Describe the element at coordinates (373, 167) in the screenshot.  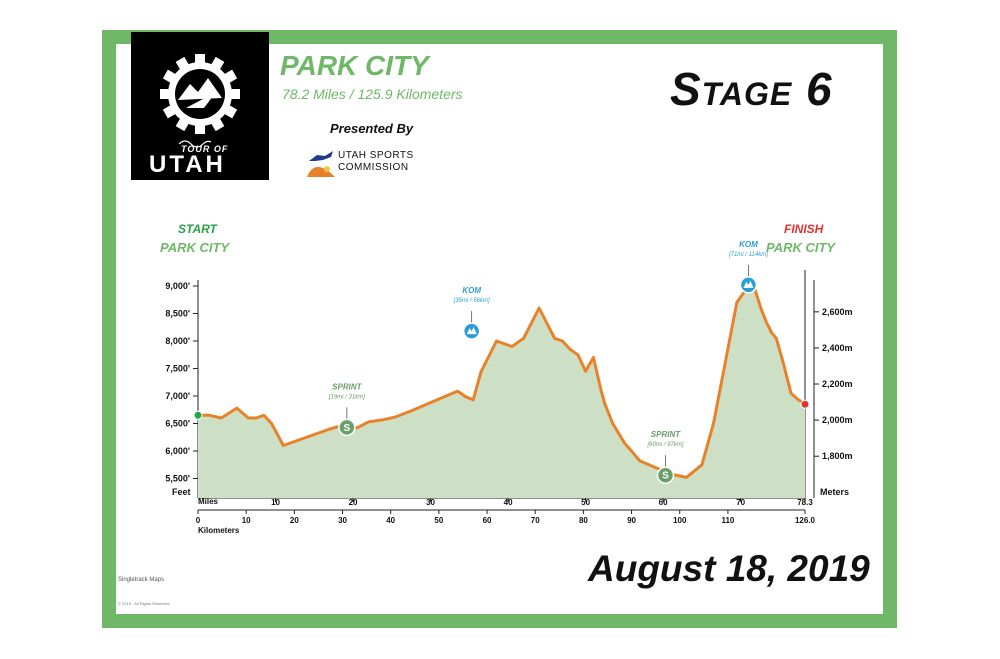
I see `sponsor-line2: COMMISSION` at that location.